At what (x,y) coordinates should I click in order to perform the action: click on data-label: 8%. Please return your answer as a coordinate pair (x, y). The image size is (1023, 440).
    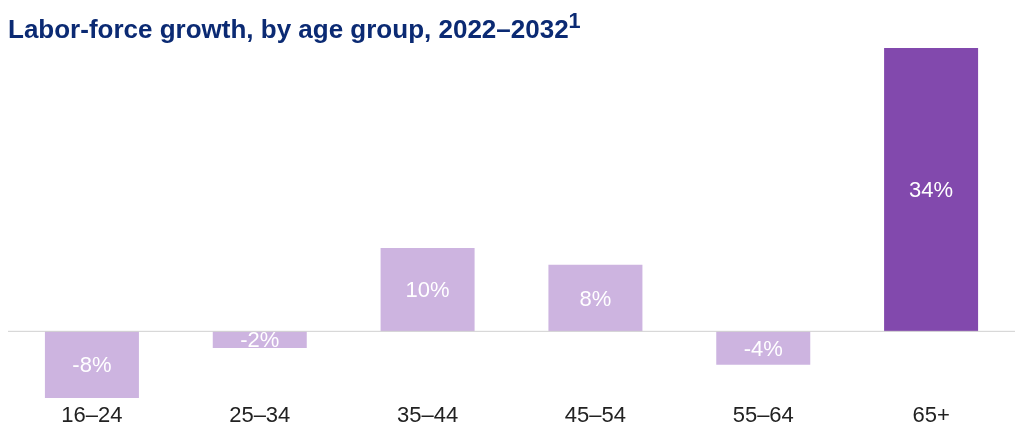
    Looking at the image, I should click on (595, 298).